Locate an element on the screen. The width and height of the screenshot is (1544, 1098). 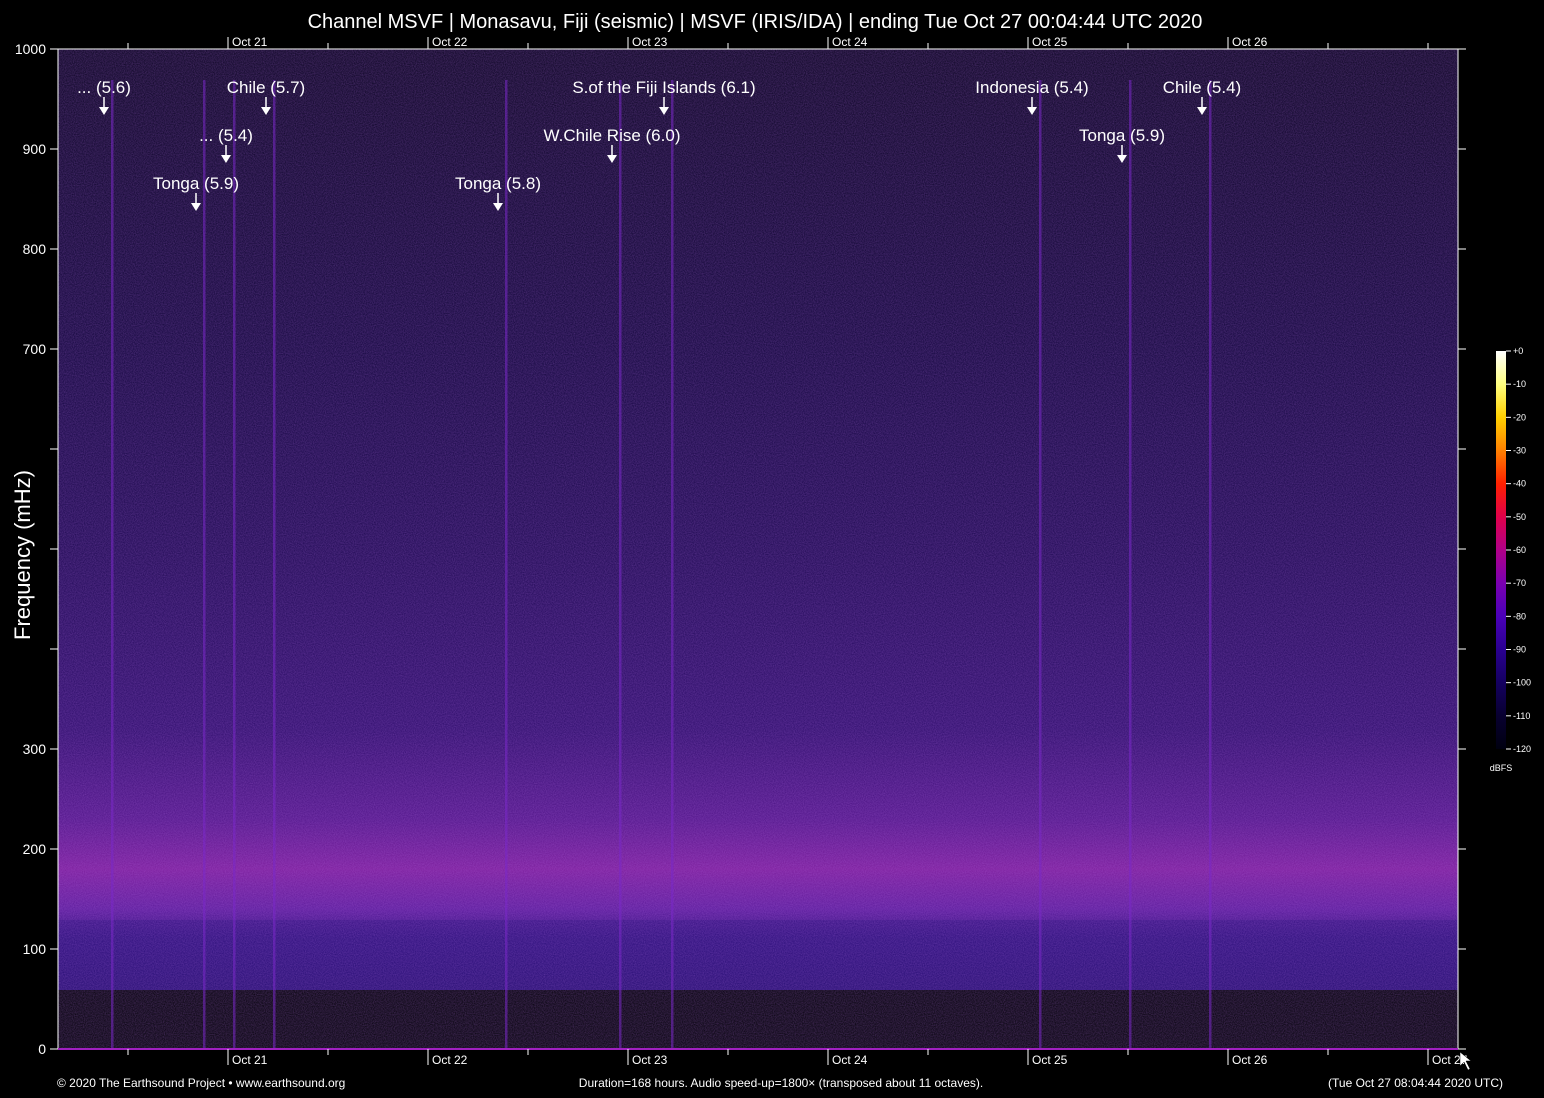
x-tick-label-bottom: Oct 23 is located at coordinates (650, 1060).